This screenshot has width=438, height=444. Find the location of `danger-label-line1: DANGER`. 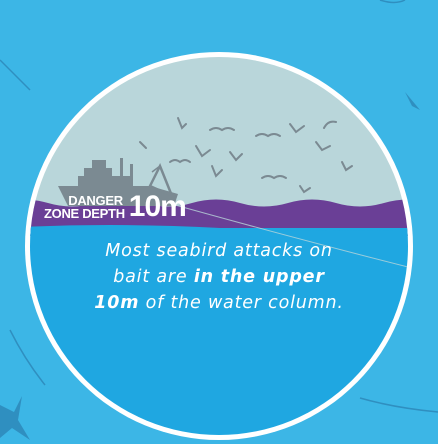

danger-label-line1: DANGER is located at coordinates (95, 200).